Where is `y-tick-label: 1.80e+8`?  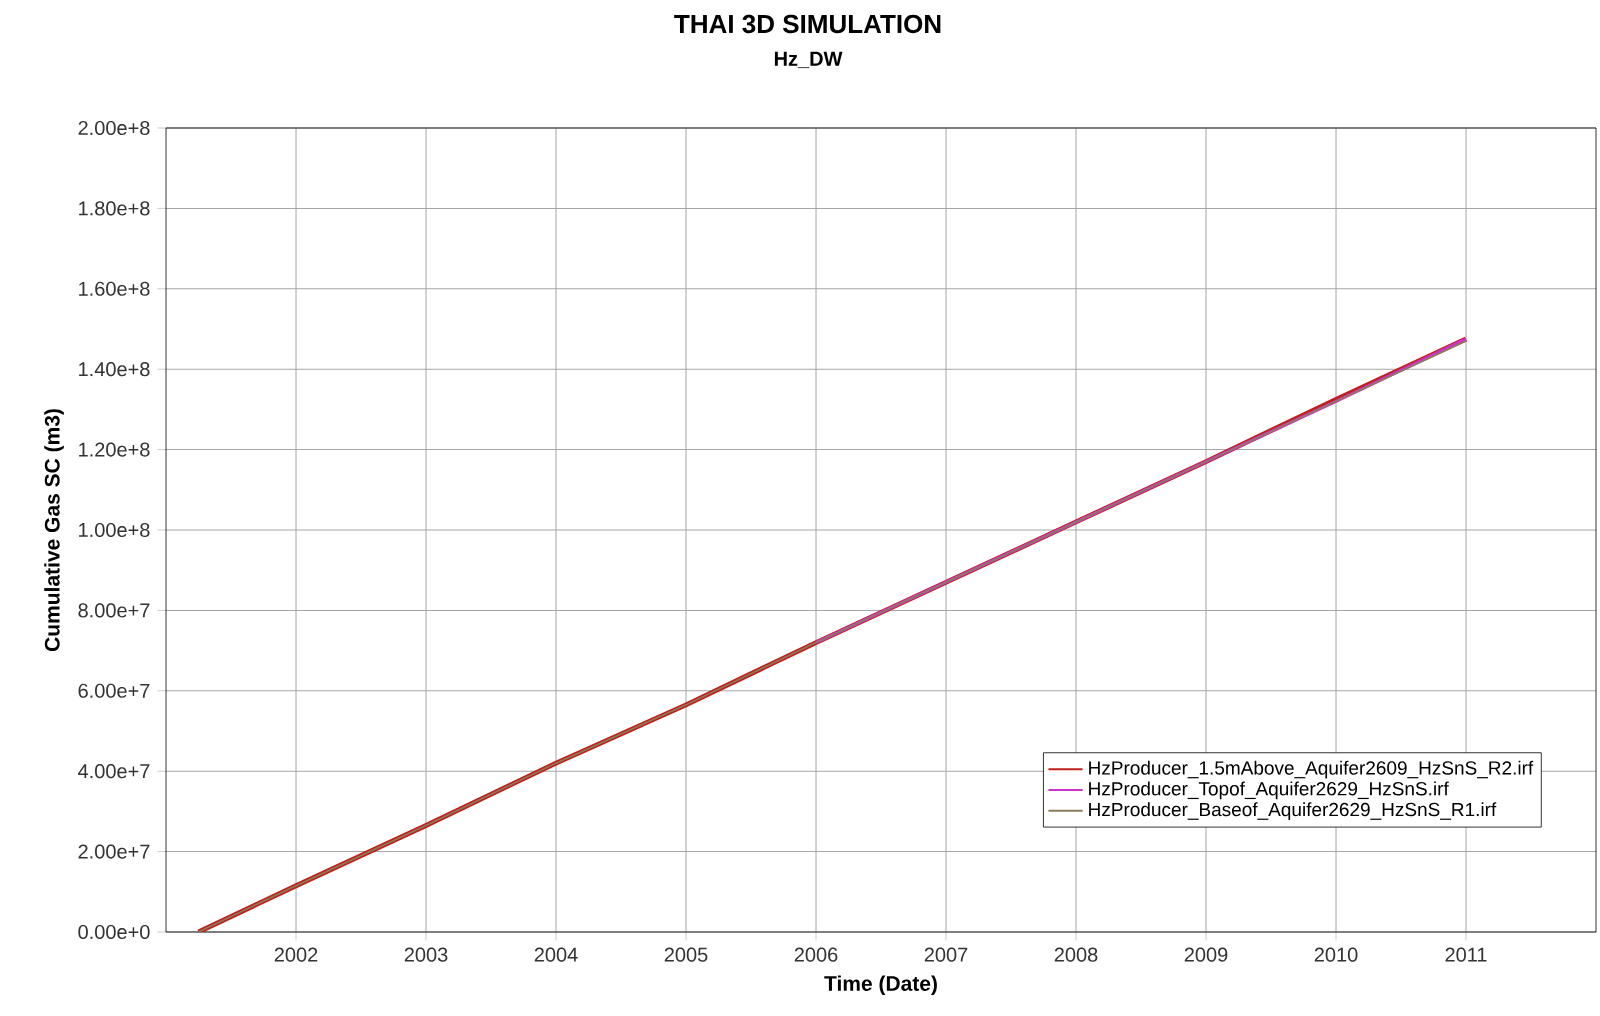
y-tick-label: 1.80e+8 is located at coordinates (114, 208).